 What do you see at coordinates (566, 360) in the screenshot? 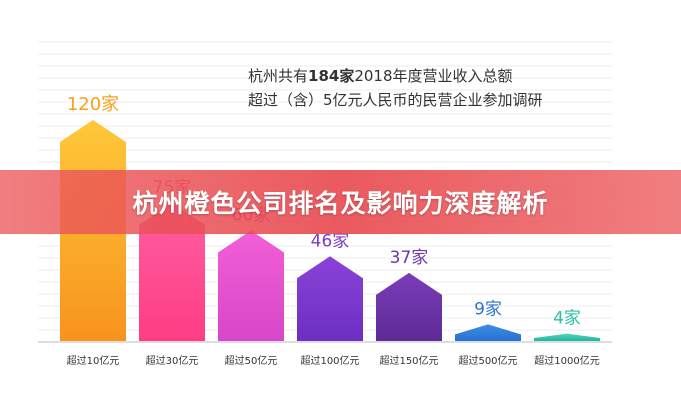
I see `x-tick-label-7: 超过1000亿元` at bounding box center [566, 360].